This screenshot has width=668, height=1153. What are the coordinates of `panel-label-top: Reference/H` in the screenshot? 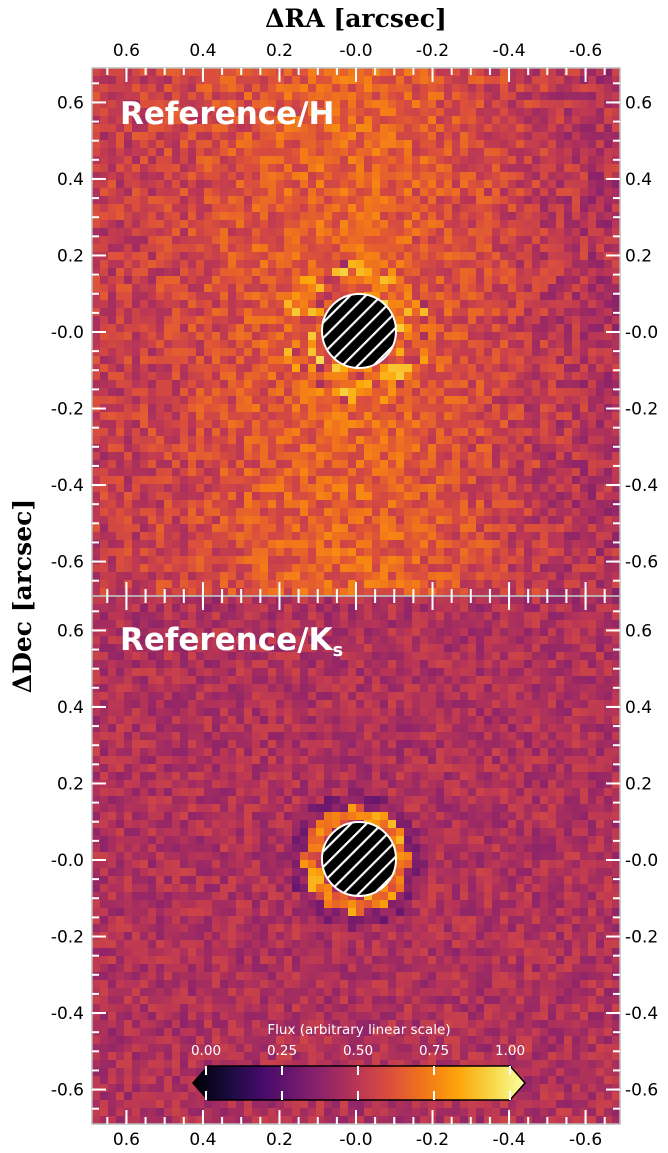 It's located at (227, 114).